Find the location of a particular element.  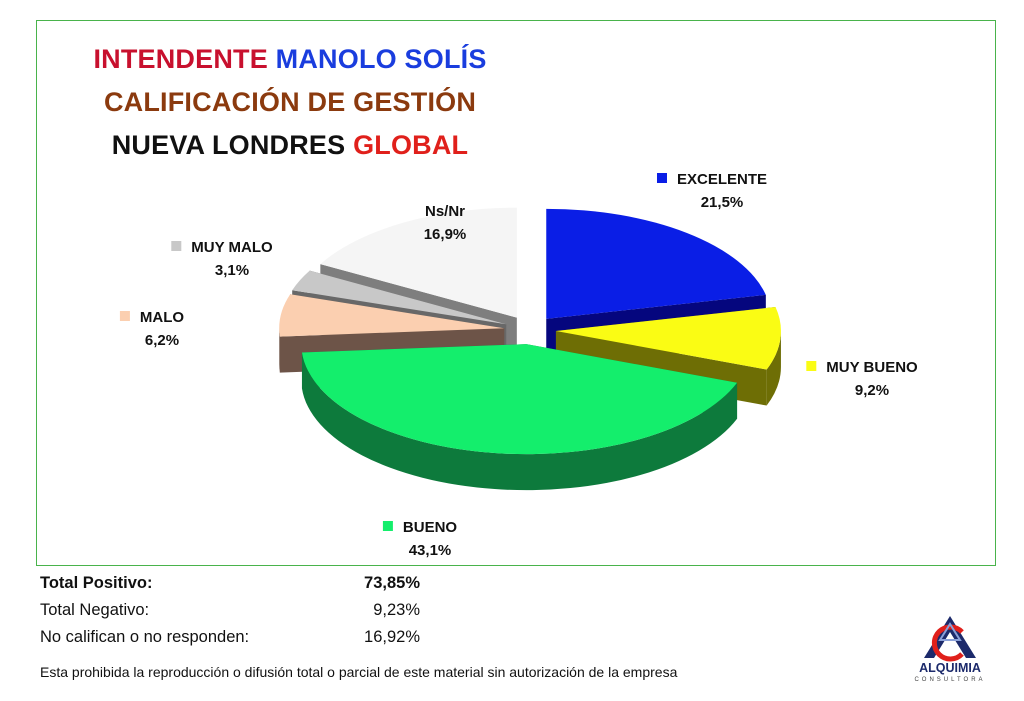

title-line3-segment-1: GLOBAL is located at coordinates (411, 145).